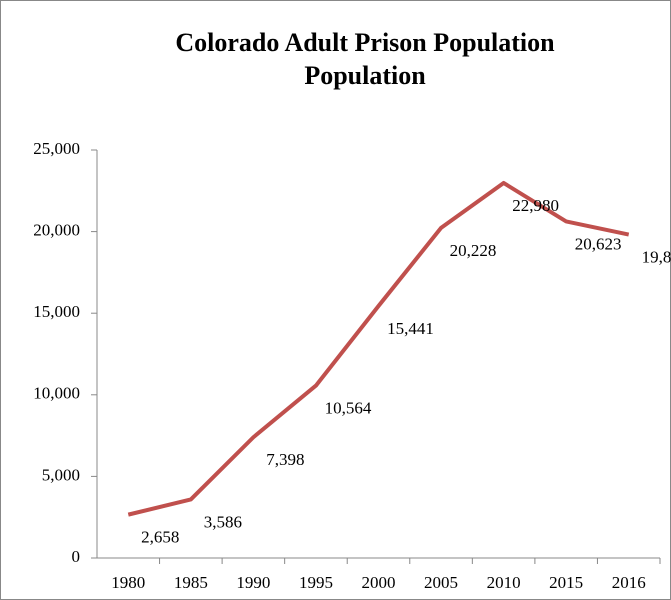  I want to click on x-tick-label: 2010, so click(504, 582).